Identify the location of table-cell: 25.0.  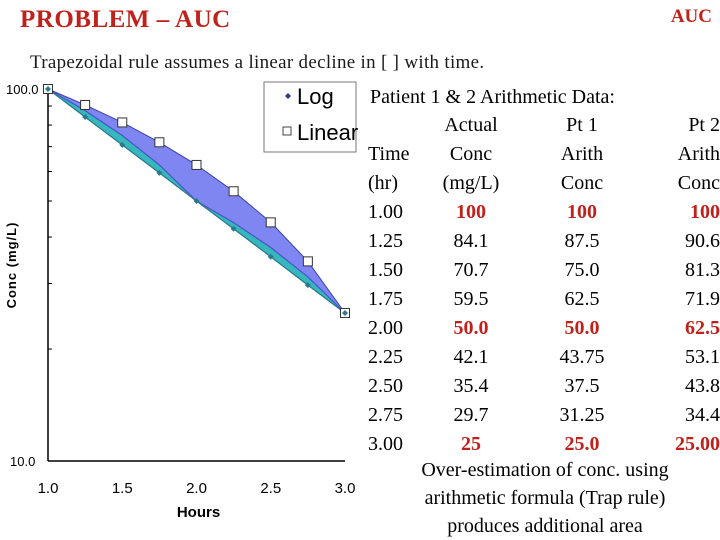
(582, 444).